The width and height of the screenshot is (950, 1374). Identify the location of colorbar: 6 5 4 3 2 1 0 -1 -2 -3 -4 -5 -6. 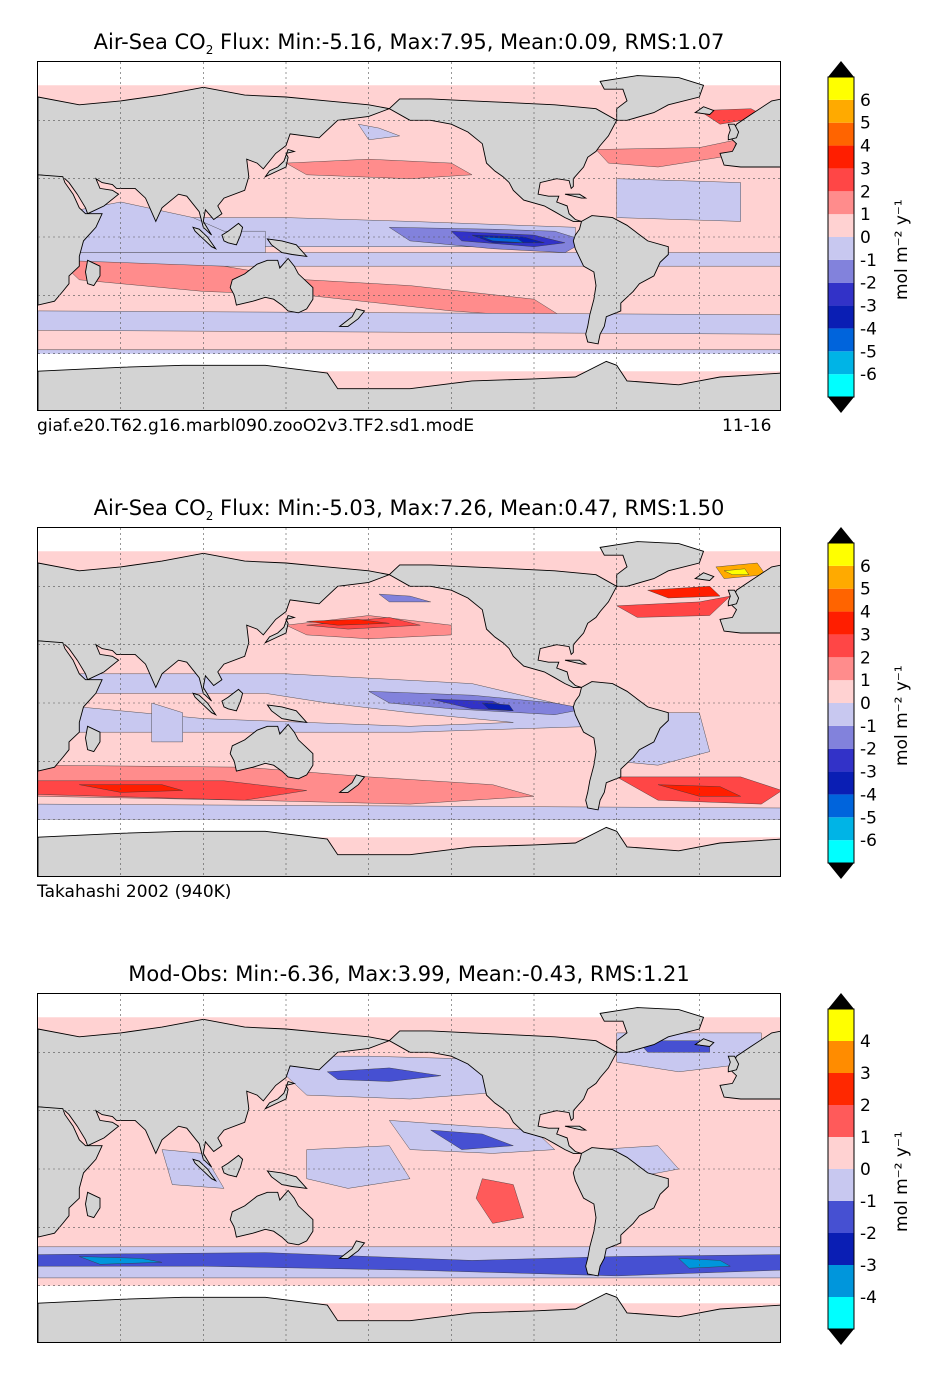
(851, 237).